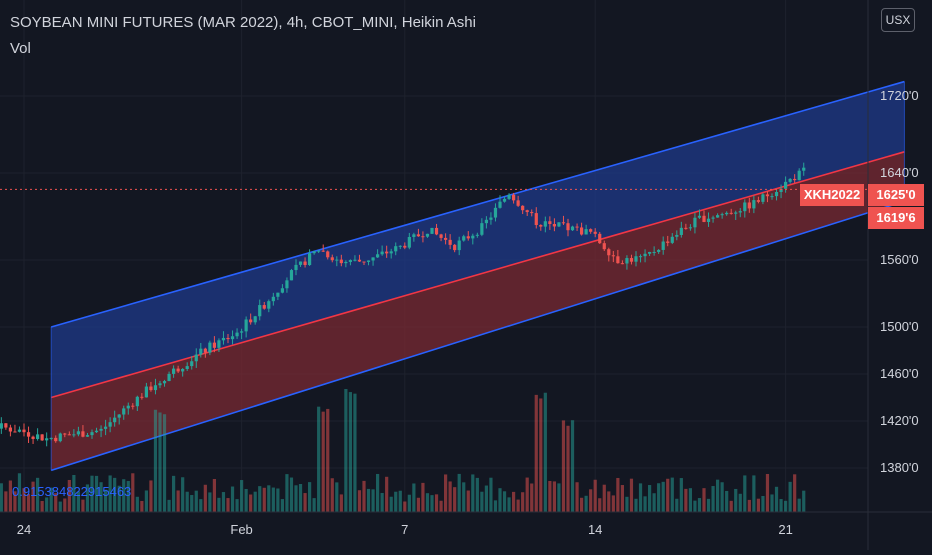 The width and height of the screenshot is (932, 555). What do you see at coordinates (898, 20) in the screenshot?
I see `currency-button: USX` at bounding box center [898, 20].